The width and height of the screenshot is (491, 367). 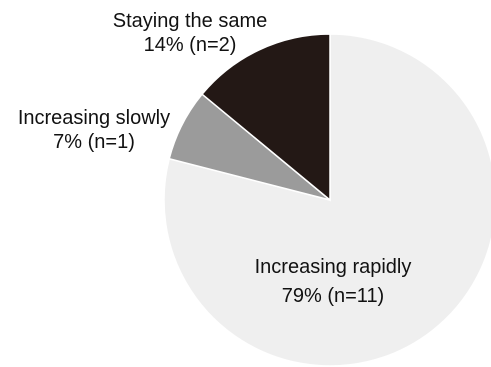 What do you see at coordinates (333, 267) in the screenshot?
I see `slice-label-increasing-rapidly-name: Increasing rapidly` at bounding box center [333, 267].